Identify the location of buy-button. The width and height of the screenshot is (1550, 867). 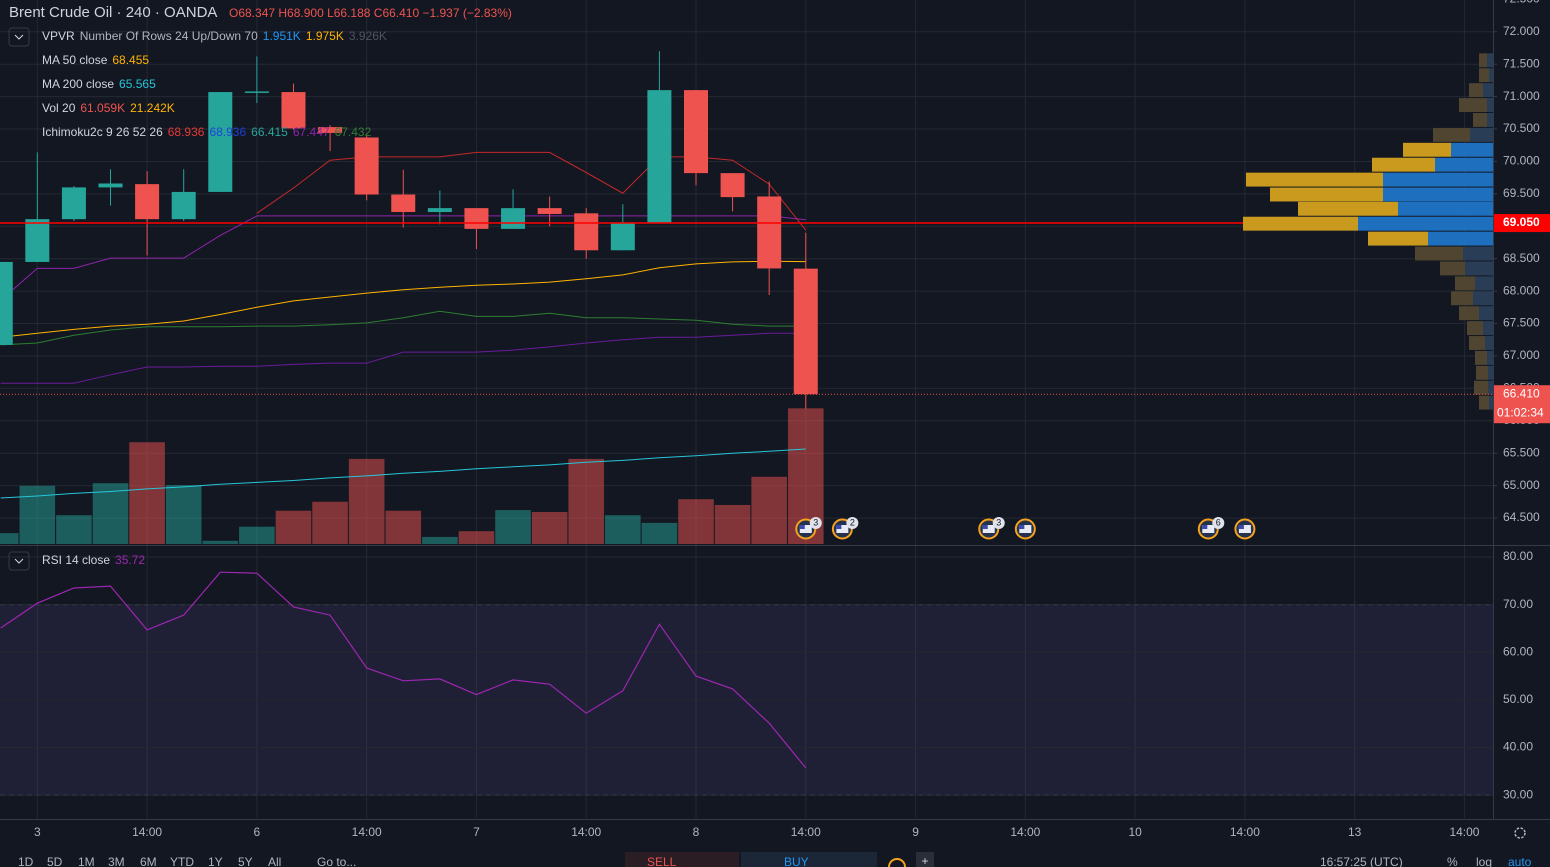
(809, 859).